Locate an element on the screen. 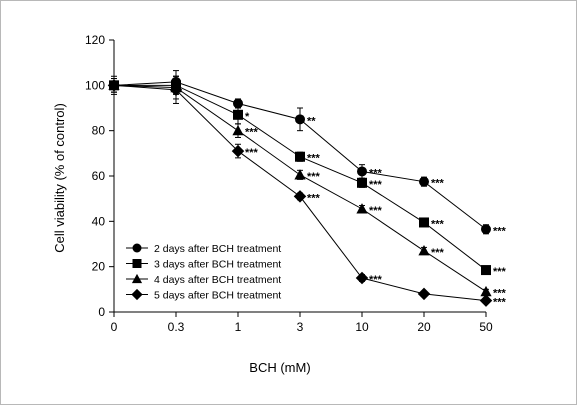 The image size is (577, 405). legend-label: 3 days after BCH treatment is located at coordinates (217, 265).